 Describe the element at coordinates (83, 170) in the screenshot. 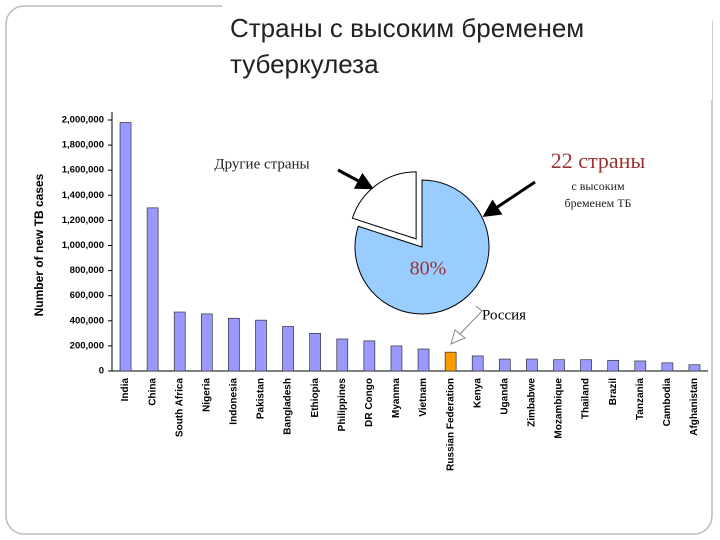

I see `y-tick-label: 1,600,000` at that location.